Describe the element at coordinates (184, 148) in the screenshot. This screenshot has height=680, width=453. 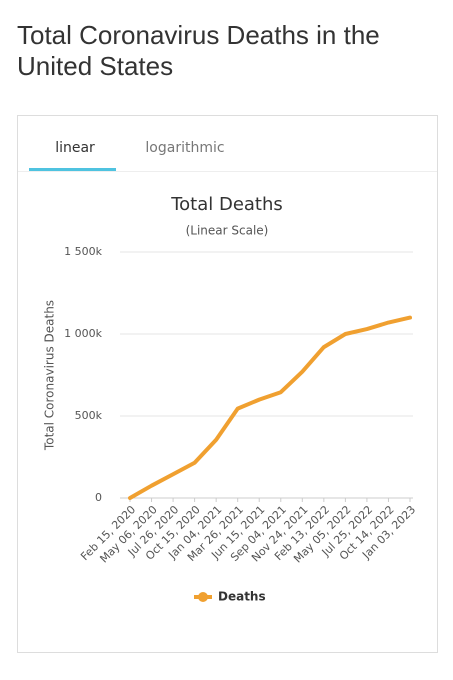
I see `tab-logarithmic: logarithmic` at that location.